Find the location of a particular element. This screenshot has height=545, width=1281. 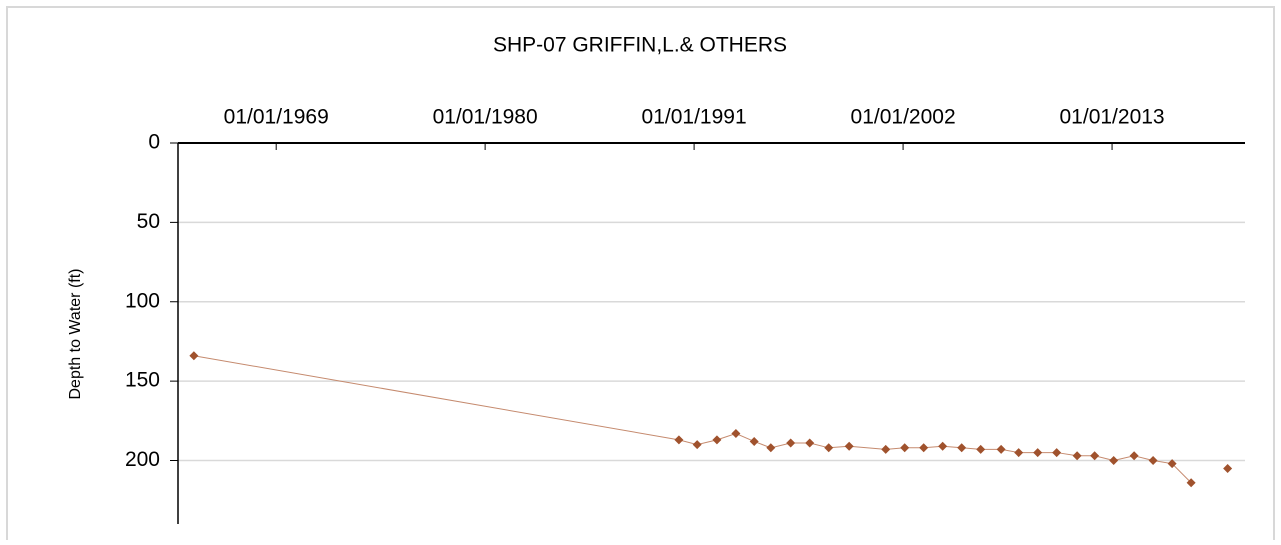

y-tick-label: 200 is located at coordinates (142, 459).